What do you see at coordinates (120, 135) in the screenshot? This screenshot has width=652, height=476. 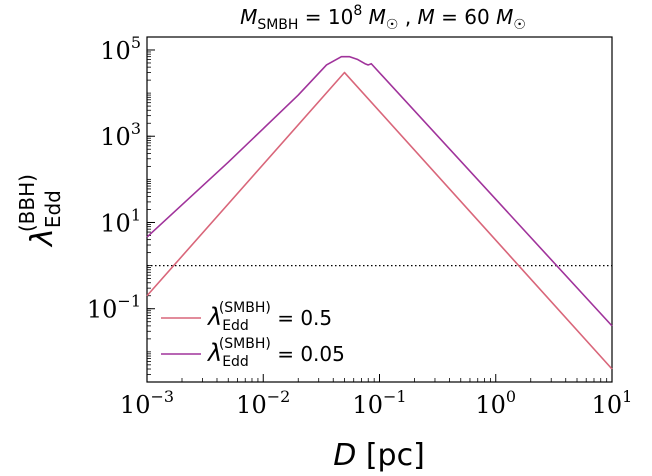 I see `y-tick-label: 10³` at bounding box center [120, 135].